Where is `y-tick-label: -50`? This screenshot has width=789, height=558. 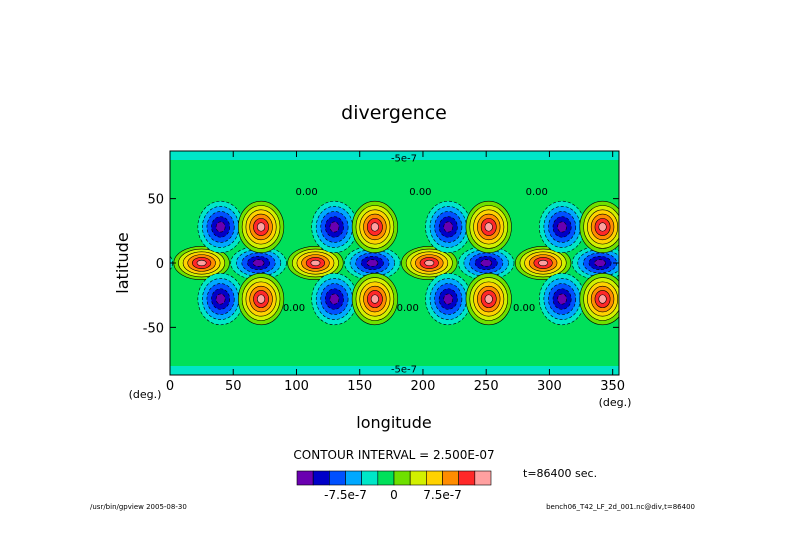 y-tick-label: -50 is located at coordinates (153, 328).